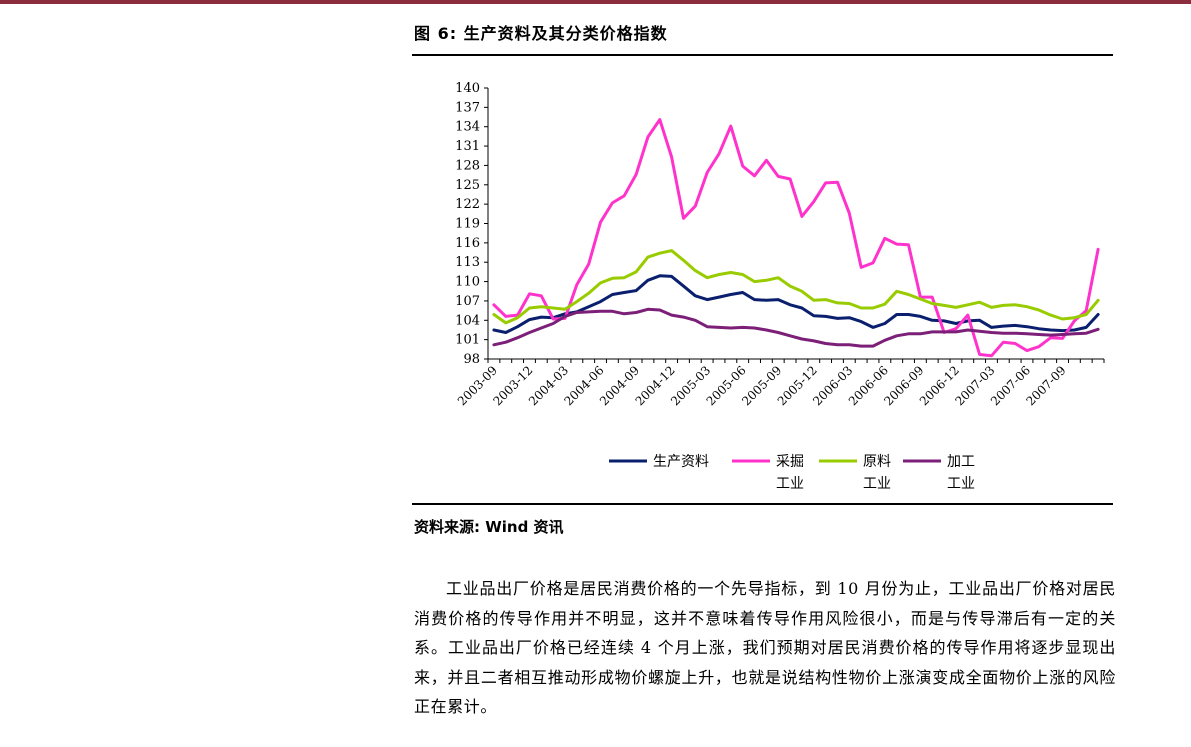 The image size is (1191, 747). Describe the element at coordinates (467, 340) in the screenshot. I see `y-tick-label: 101` at that location.